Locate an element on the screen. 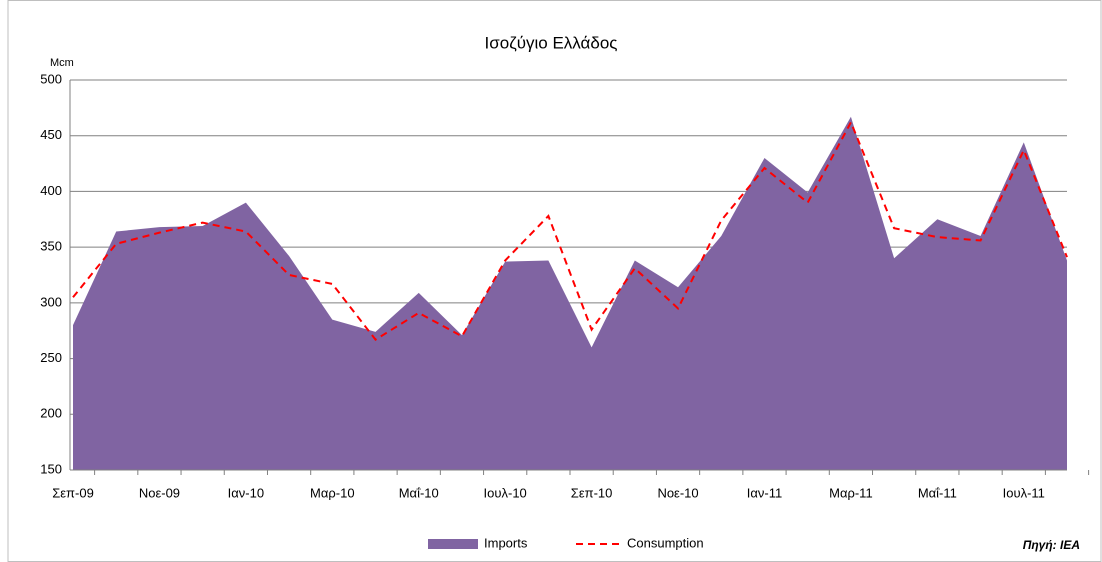 This screenshot has height=562, width=1102. x-tick-label: Μαρ-10 is located at coordinates (332, 492).